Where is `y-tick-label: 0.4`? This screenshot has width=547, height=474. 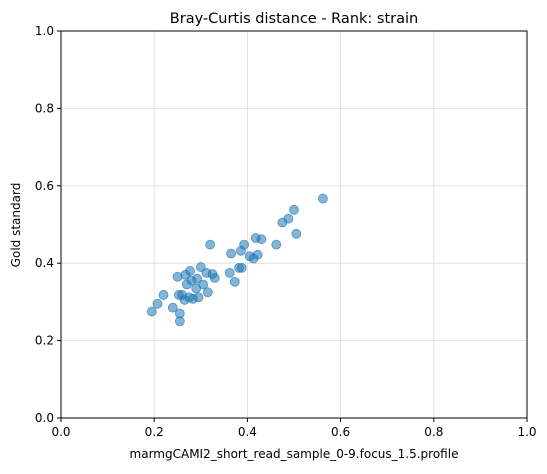
y-tick-label: 0.4 is located at coordinates (44, 263).